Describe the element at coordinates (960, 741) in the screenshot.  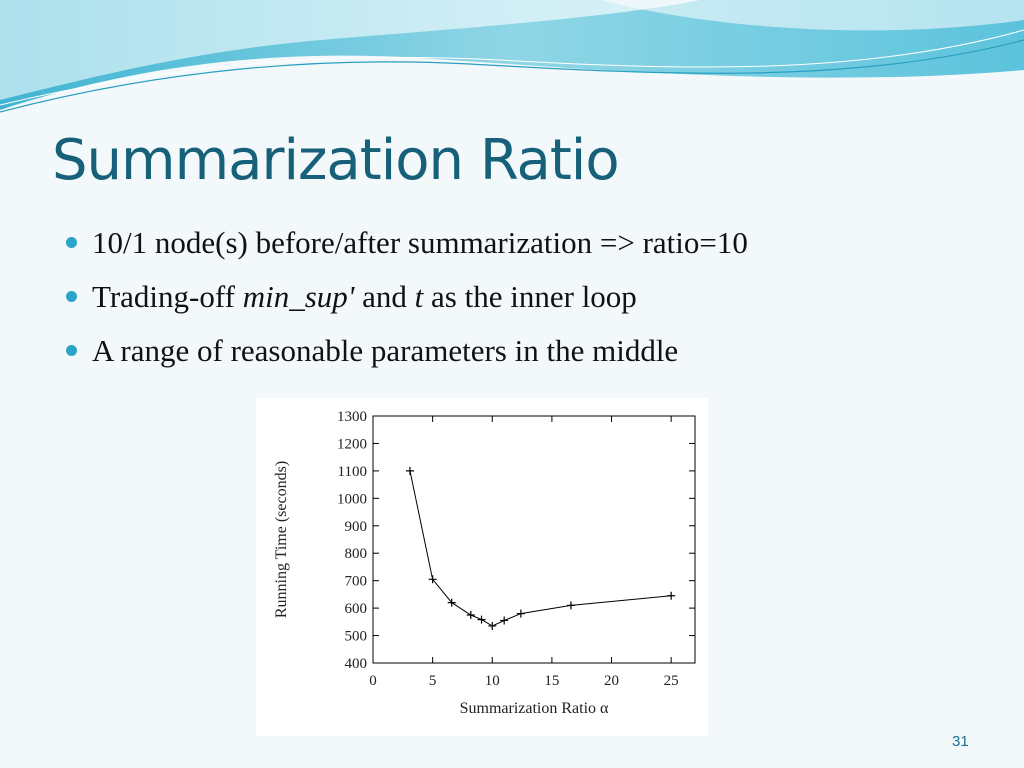
I see `slide-number: 31` at that location.